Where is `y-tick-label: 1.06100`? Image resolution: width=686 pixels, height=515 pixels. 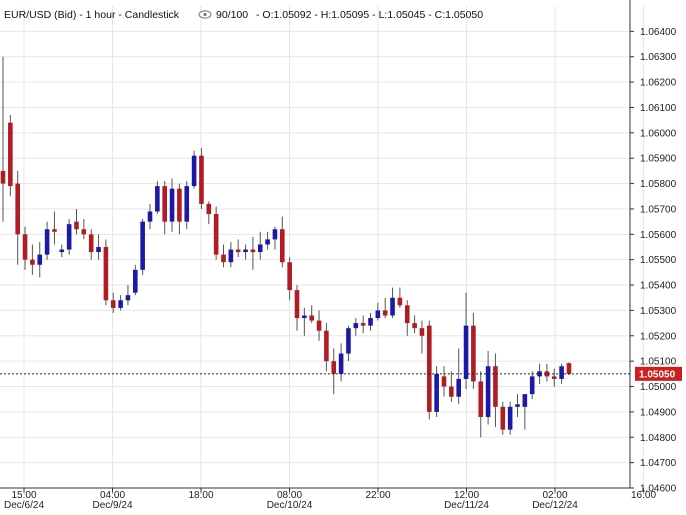 y-tick-label: 1.06100 is located at coordinates (658, 108).